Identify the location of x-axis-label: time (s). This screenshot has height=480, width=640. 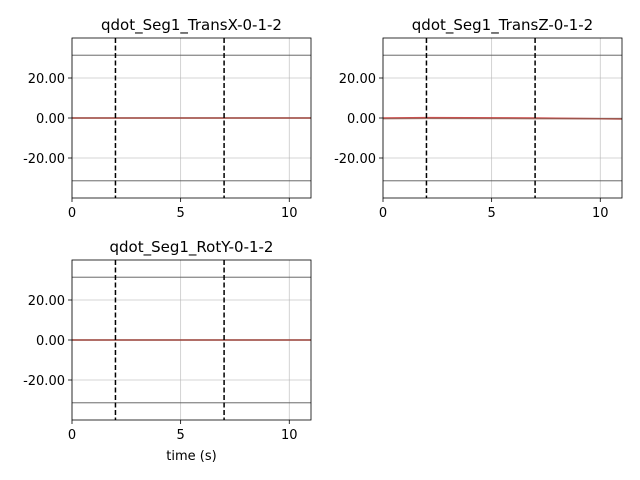
(191, 456).